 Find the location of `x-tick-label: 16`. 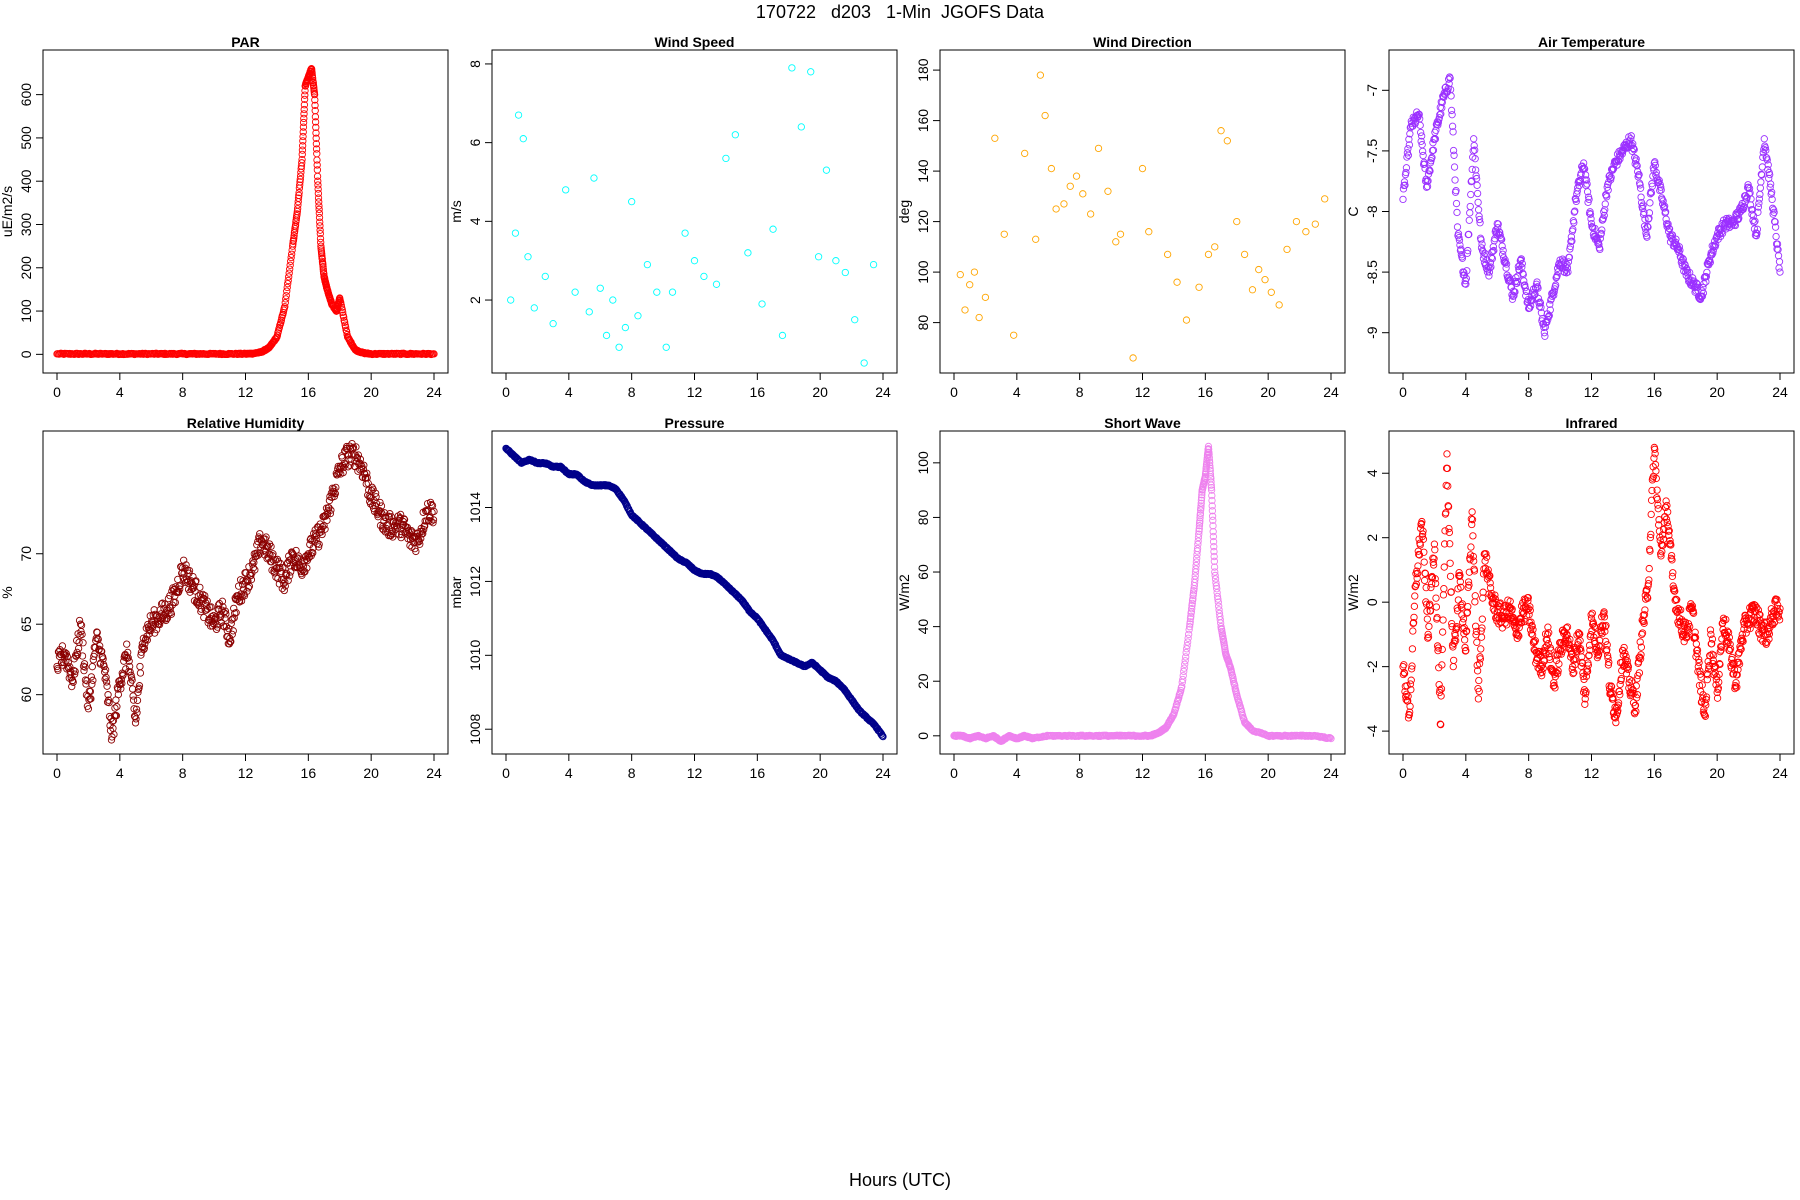

x-tick-label: 16 is located at coordinates (1206, 392).